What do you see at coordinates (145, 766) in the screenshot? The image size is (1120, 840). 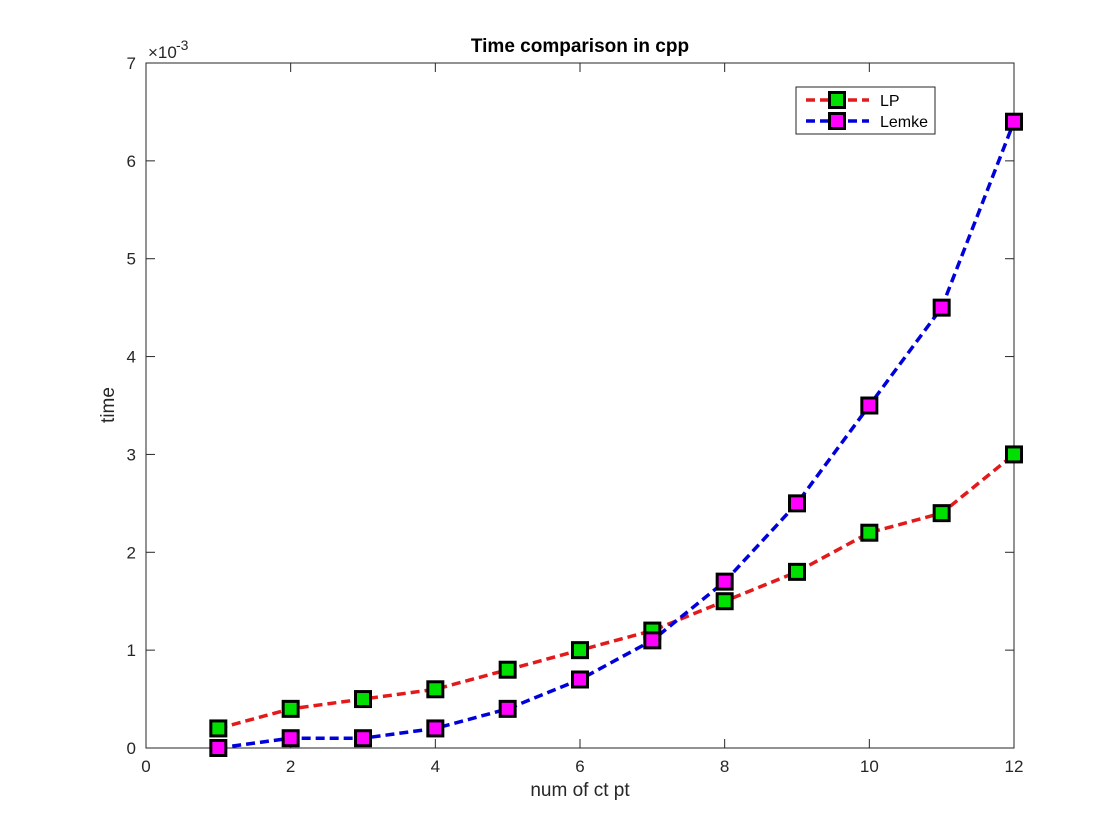 I see `x-tick-label: 0` at bounding box center [145, 766].